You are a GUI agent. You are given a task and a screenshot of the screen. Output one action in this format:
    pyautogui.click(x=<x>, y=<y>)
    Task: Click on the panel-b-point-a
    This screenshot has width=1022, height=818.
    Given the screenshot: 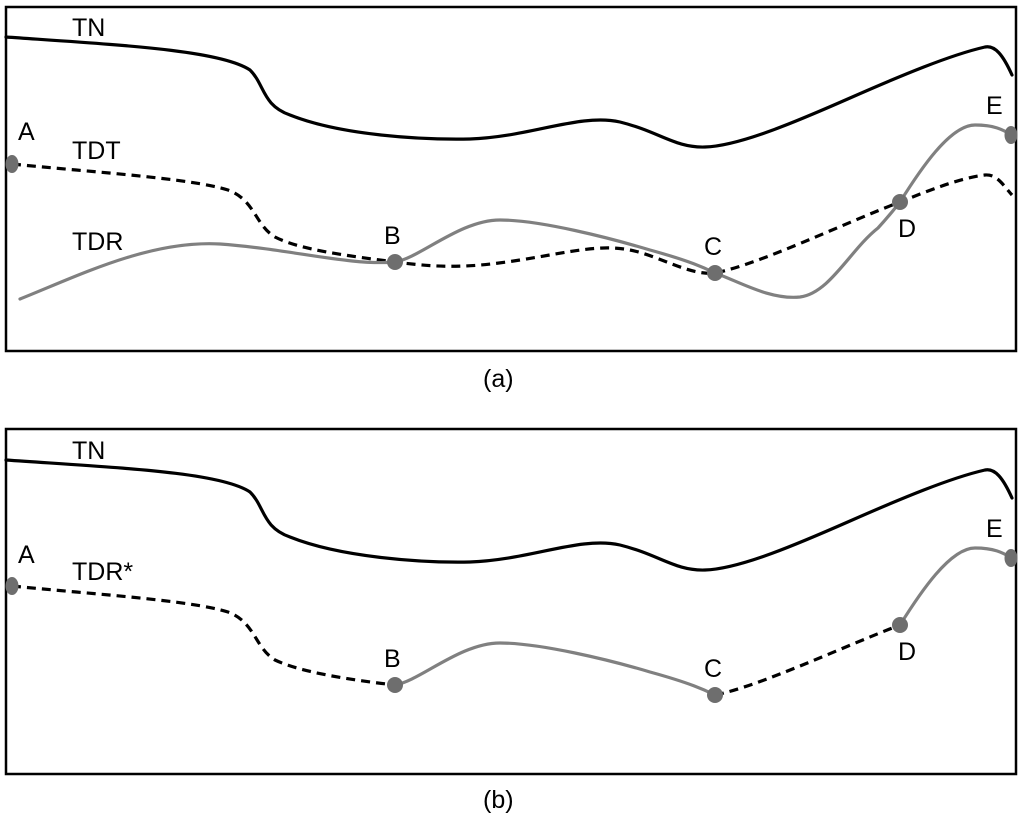 What is the action you would take?
    pyautogui.click(x=12, y=586)
    